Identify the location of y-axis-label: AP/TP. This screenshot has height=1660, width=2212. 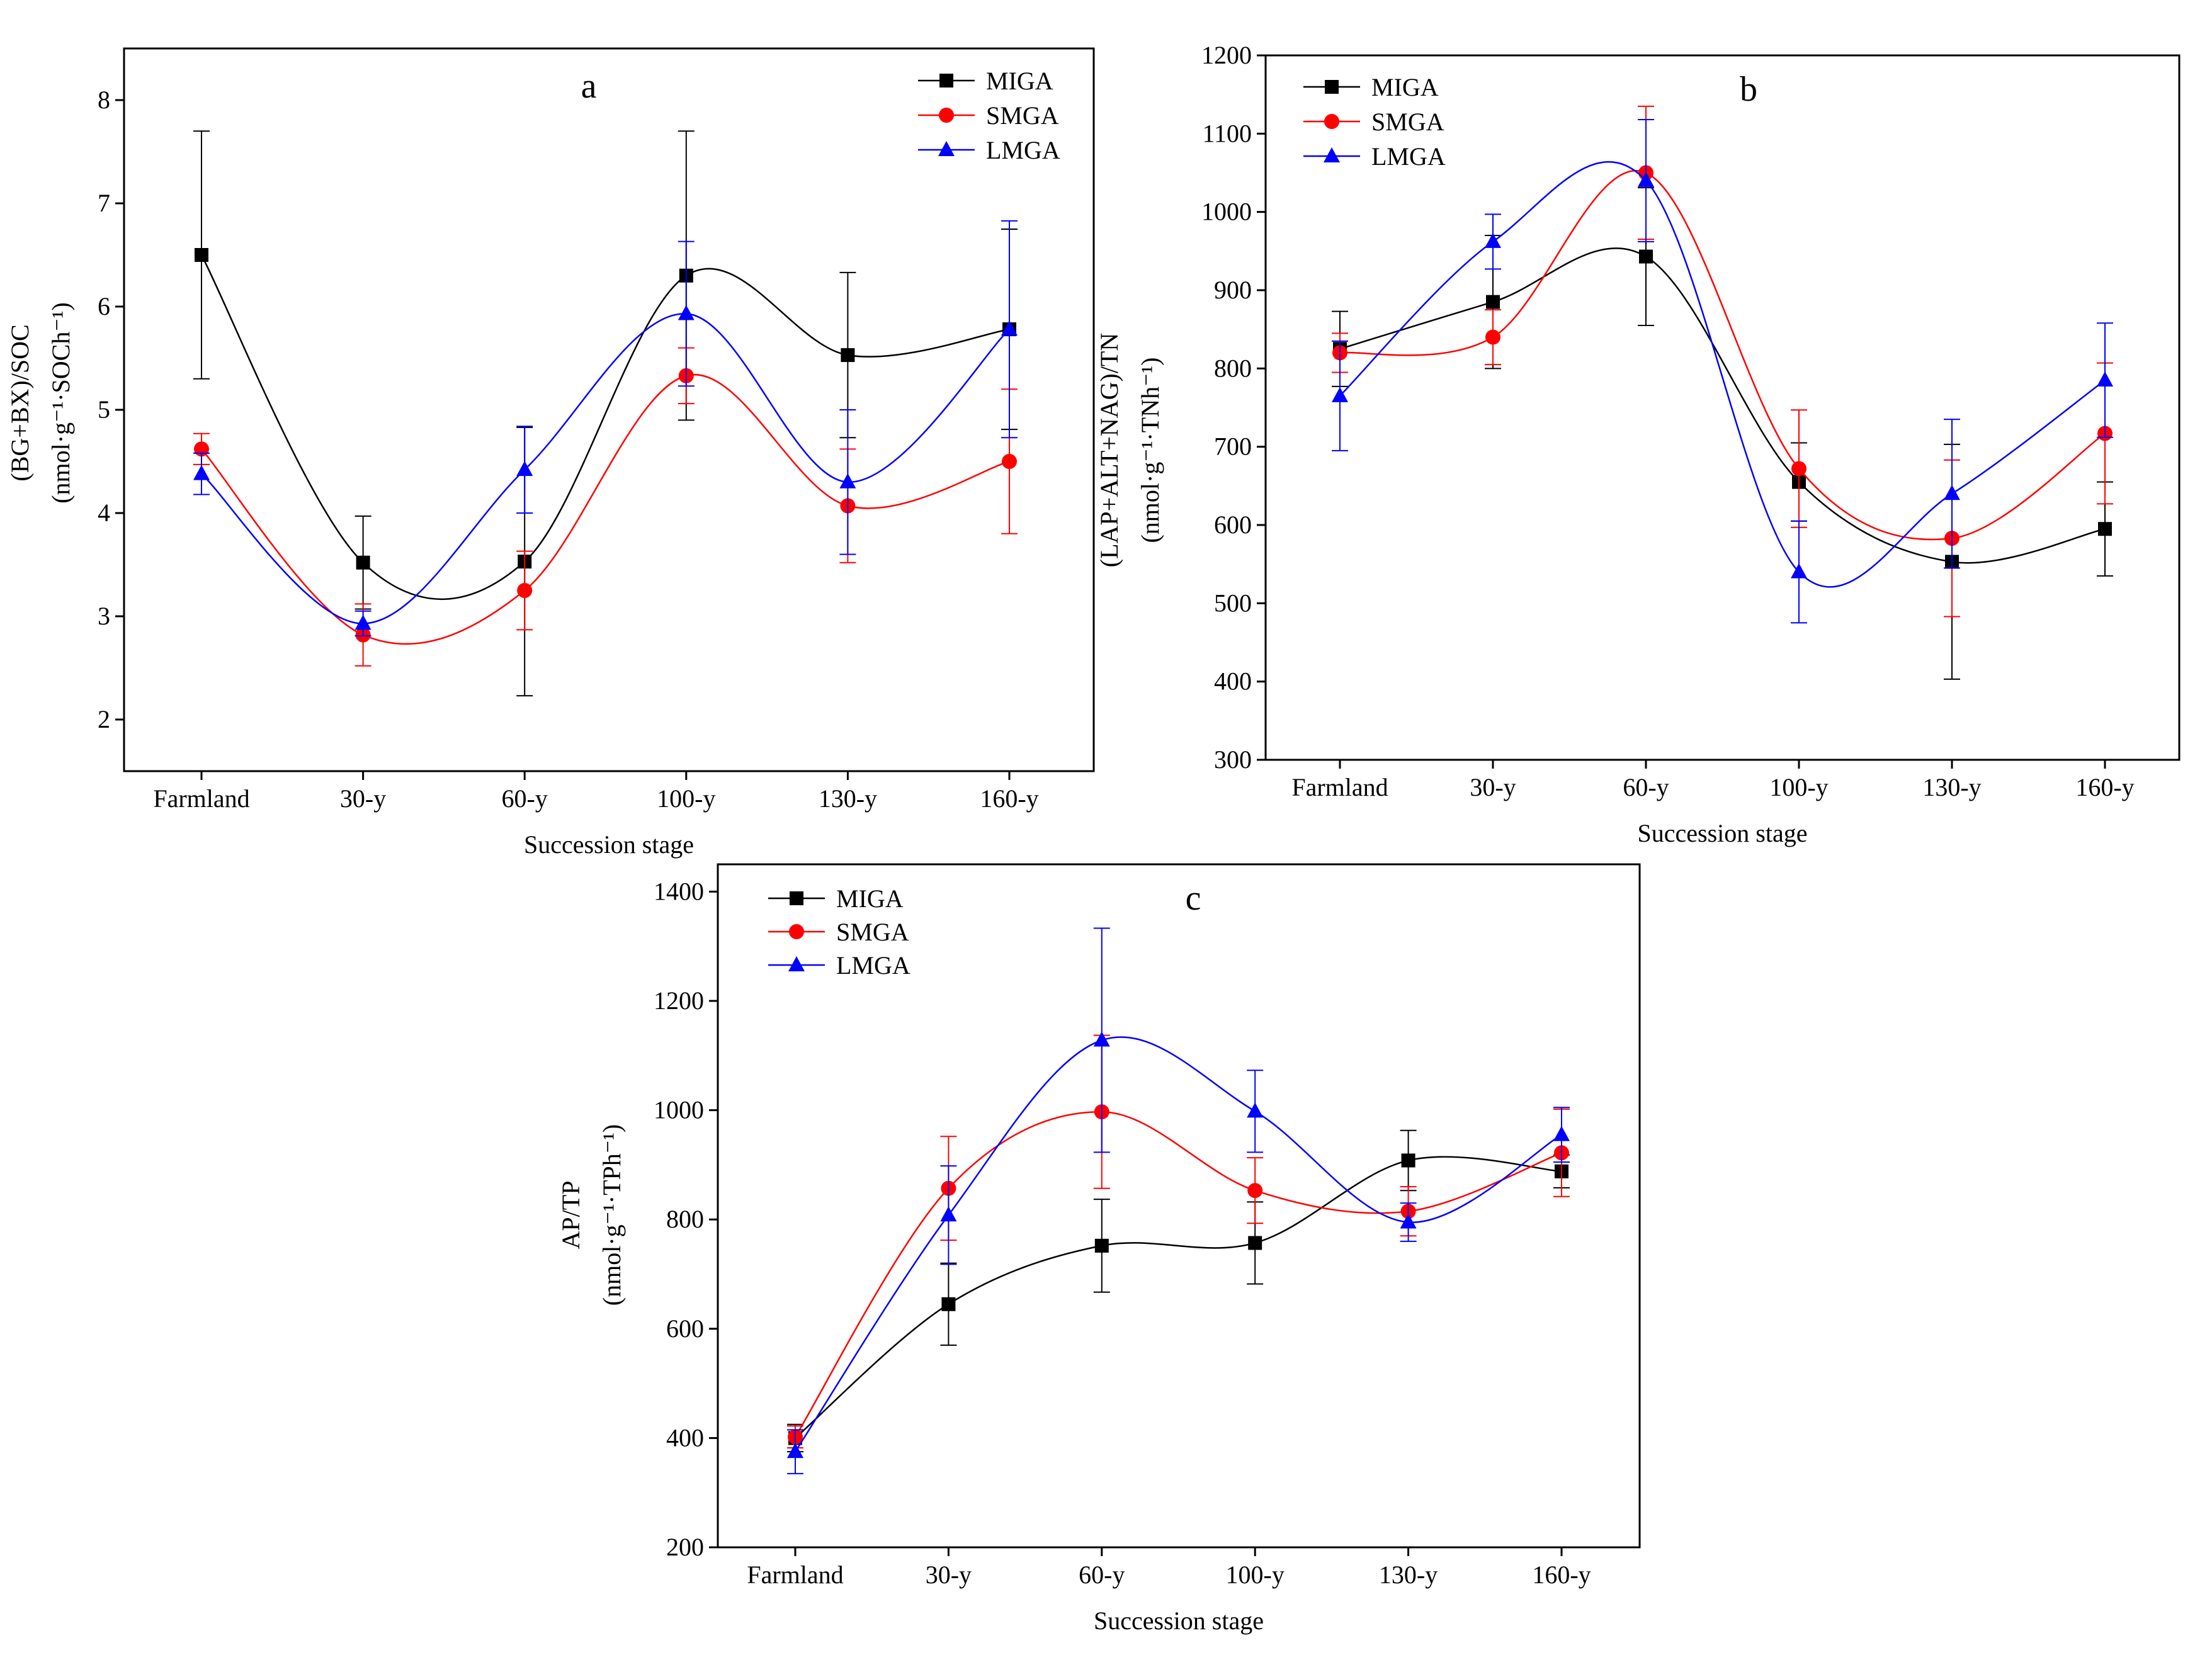
(571, 1215).